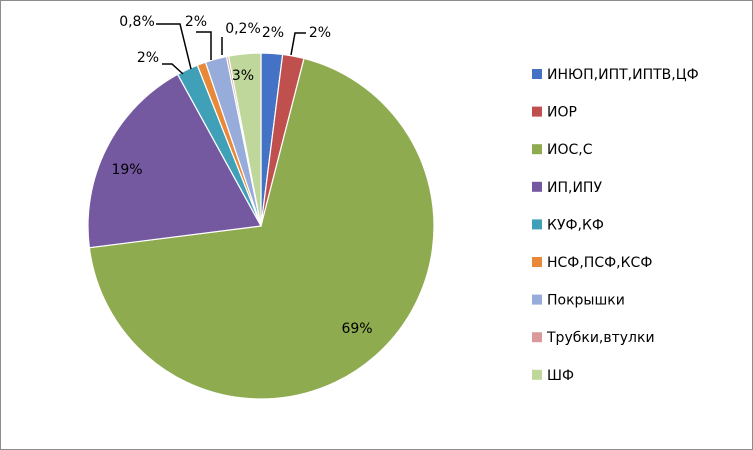  I want to click on data-label-куф-кф: 2%, so click(148, 58).